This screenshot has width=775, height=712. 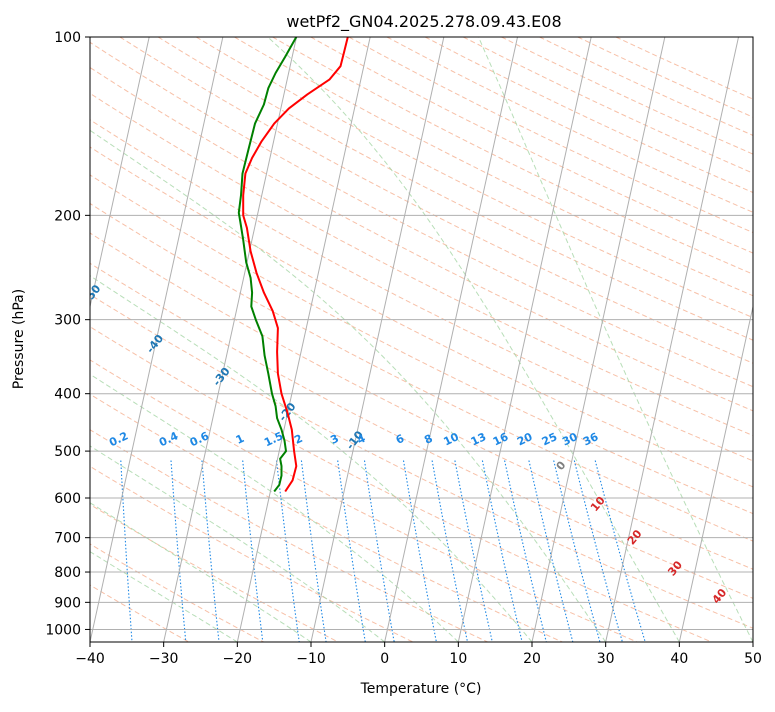 What do you see at coordinates (67, 573) in the screenshot?
I see `y-tick-label: 800` at bounding box center [67, 573].